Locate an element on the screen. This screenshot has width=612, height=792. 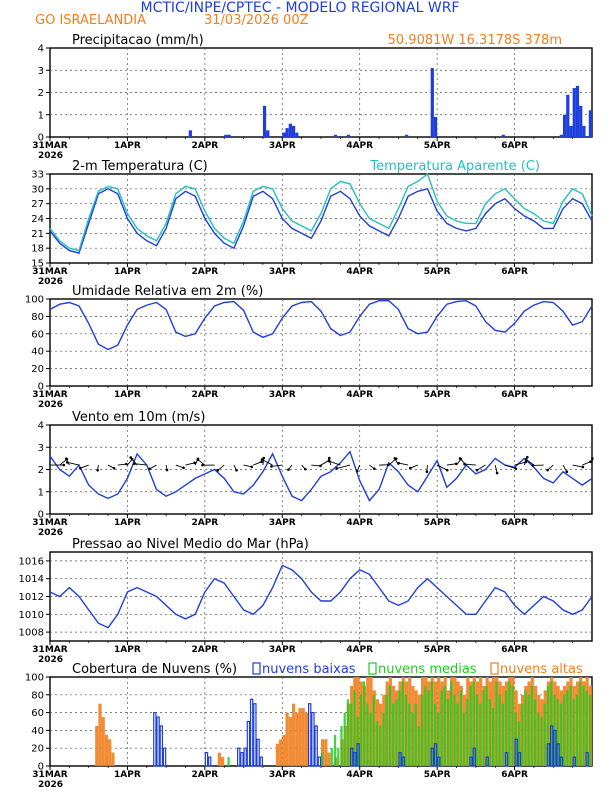
x-tick-label: 31MAR is located at coordinates (49, 523).